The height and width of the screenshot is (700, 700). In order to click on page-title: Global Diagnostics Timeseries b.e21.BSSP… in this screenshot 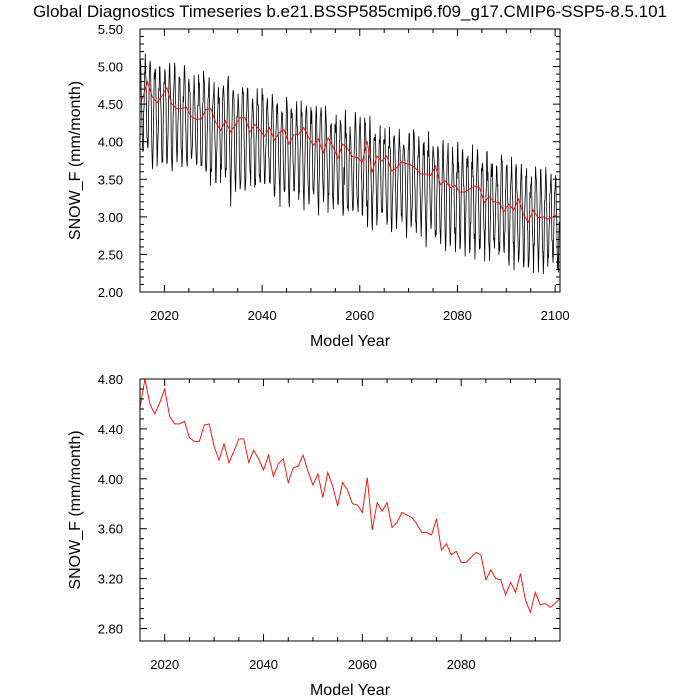, I will do `click(350, 11)`.